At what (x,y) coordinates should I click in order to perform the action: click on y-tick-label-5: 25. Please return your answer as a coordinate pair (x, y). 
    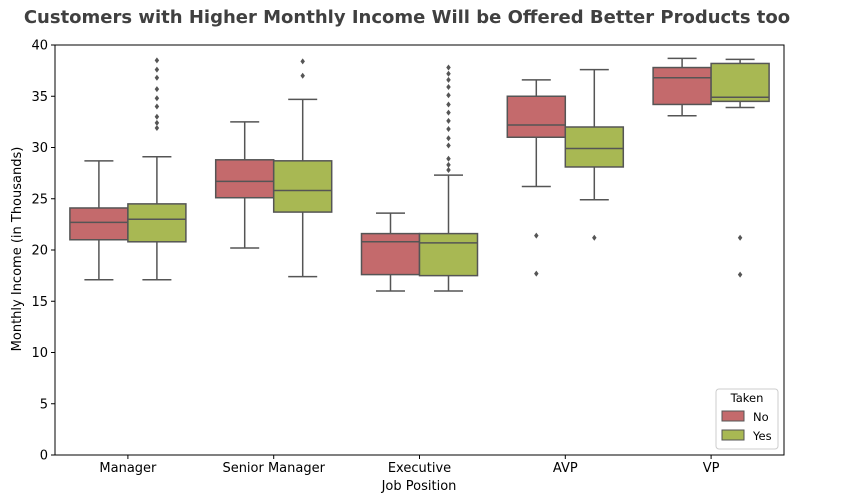
    Looking at the image, I should click on (39, 199).